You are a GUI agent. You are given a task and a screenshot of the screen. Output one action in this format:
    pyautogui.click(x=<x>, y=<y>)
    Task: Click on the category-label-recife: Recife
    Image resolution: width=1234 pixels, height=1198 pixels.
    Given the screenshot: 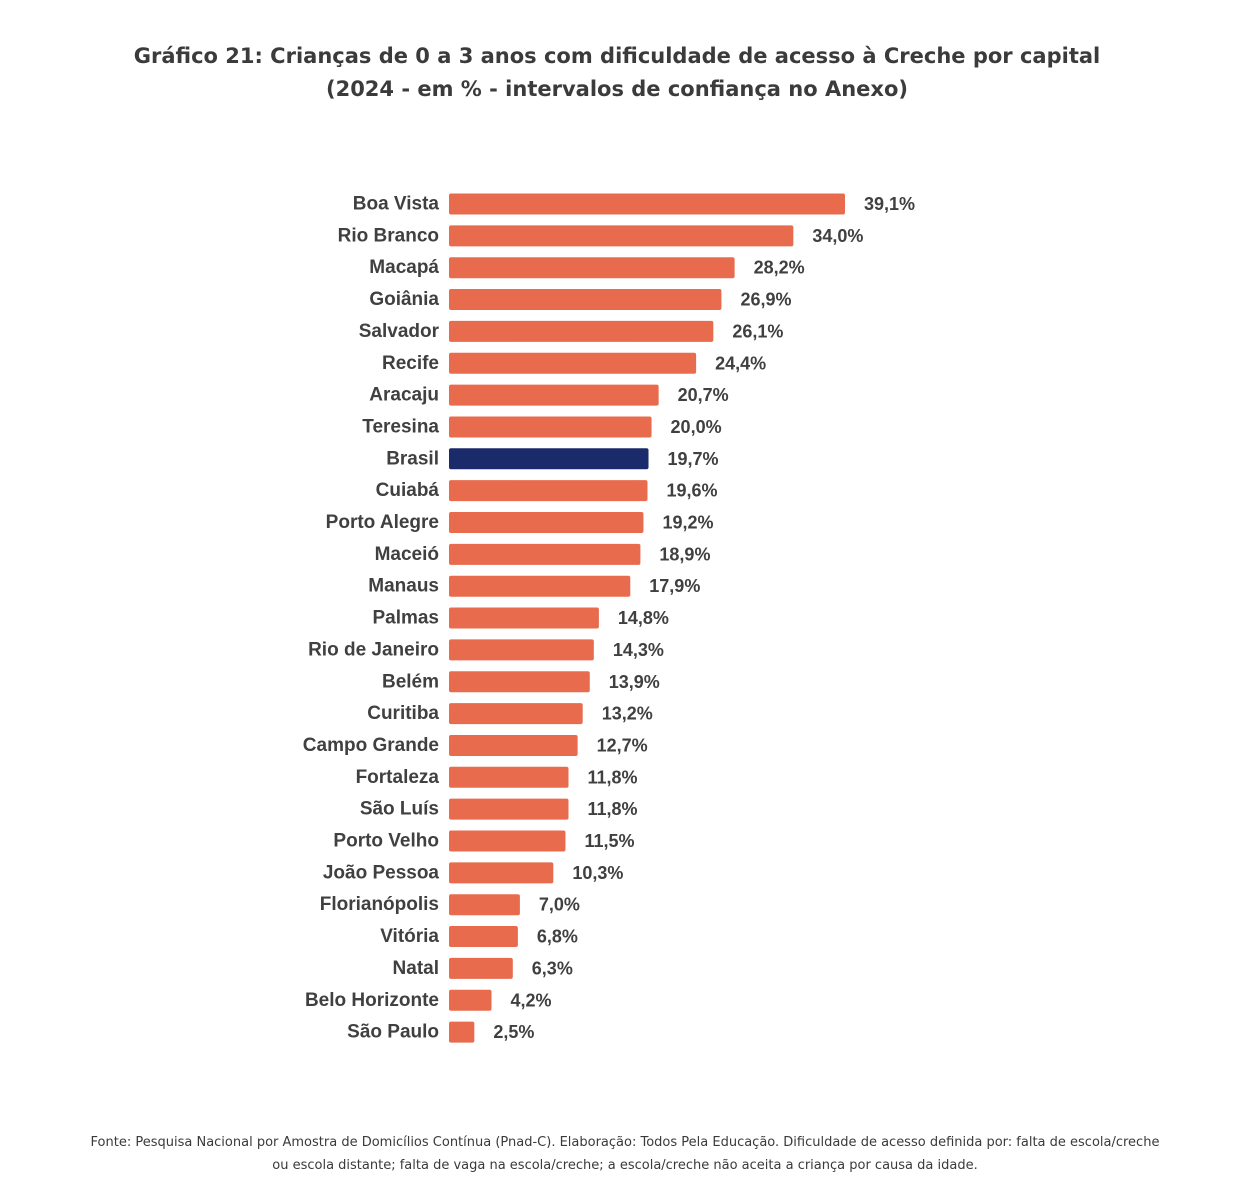 What is the action you would take?
    pyautogui.click(x=410, y=363)
    